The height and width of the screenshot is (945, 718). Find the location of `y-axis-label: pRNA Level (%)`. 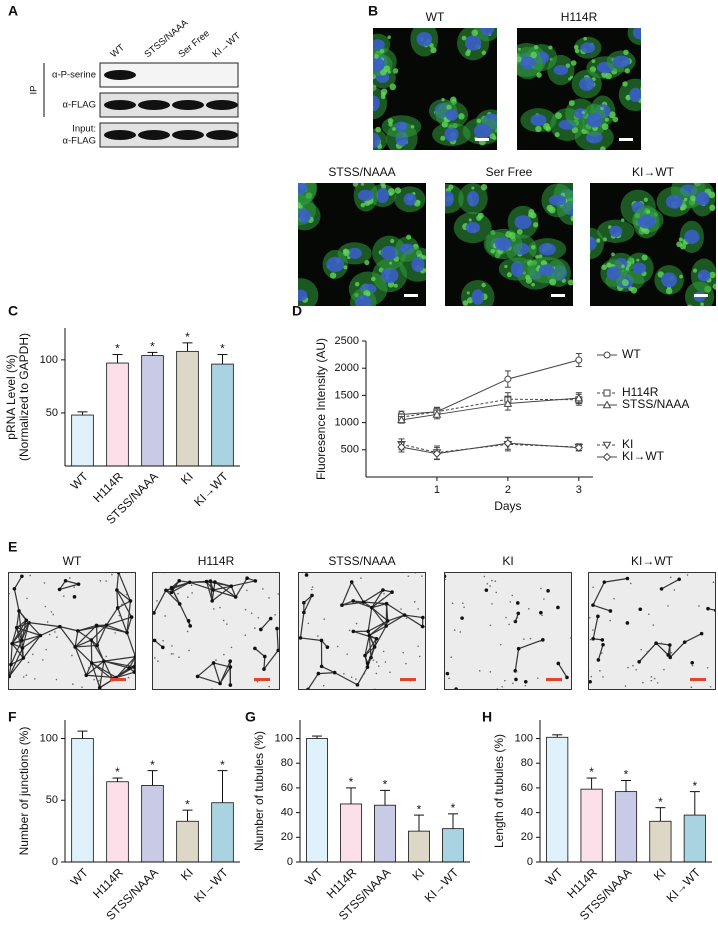

y-axis-label: pRNA Level (%) is located at coordinates (11, 396).